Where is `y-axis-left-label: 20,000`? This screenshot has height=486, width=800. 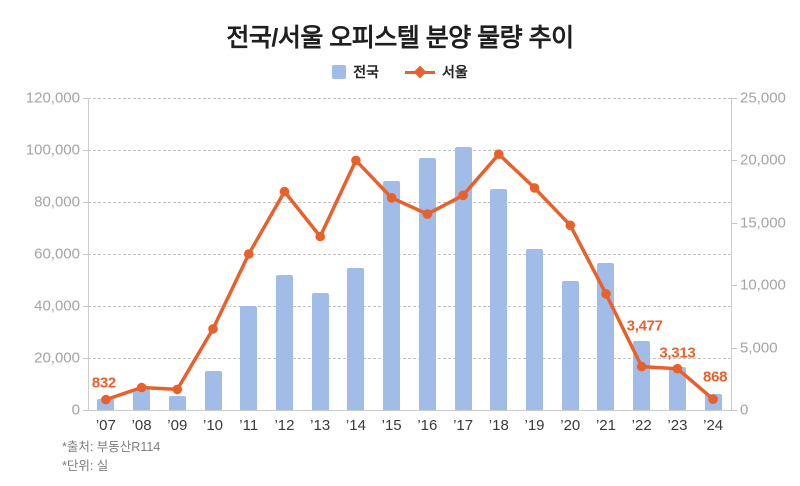 y-axis-left-label: 20,000 is located at coordinates (57, 358).